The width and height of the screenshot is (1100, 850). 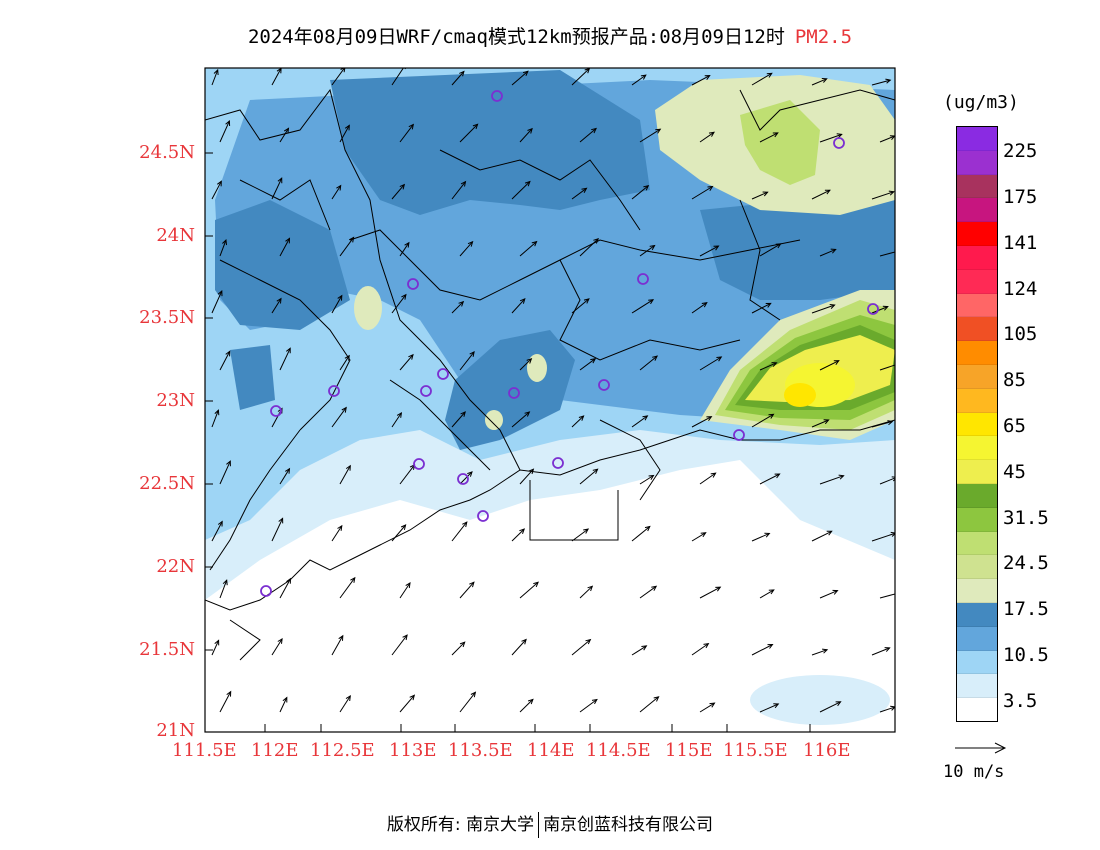 What do you see at coordinates (167, 483) in the screenshot?
I see `lat-label-22-5: 22.5N` at bounding box center [167, 483].